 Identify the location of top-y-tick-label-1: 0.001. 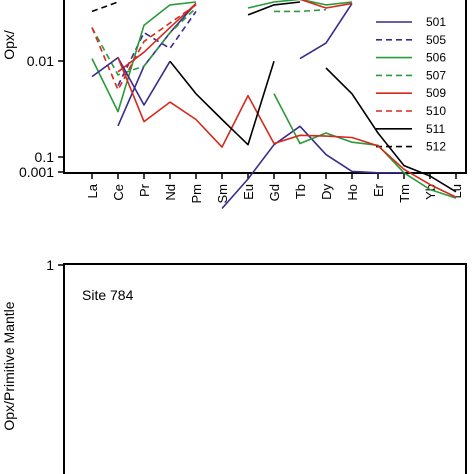
(36, 172).